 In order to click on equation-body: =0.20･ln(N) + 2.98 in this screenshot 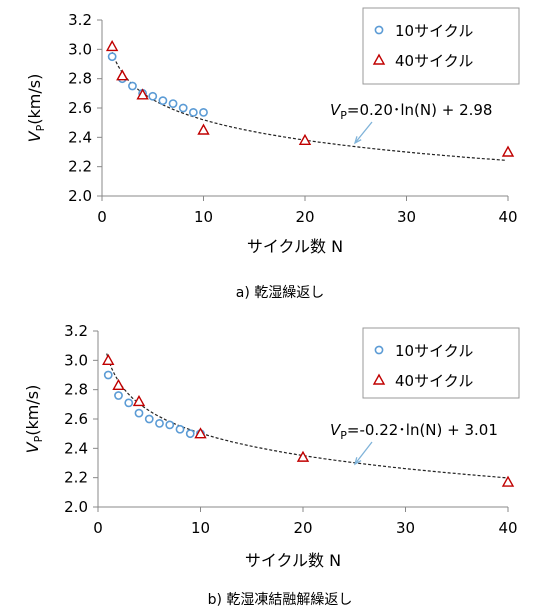, I will do `click(420, 110)`.